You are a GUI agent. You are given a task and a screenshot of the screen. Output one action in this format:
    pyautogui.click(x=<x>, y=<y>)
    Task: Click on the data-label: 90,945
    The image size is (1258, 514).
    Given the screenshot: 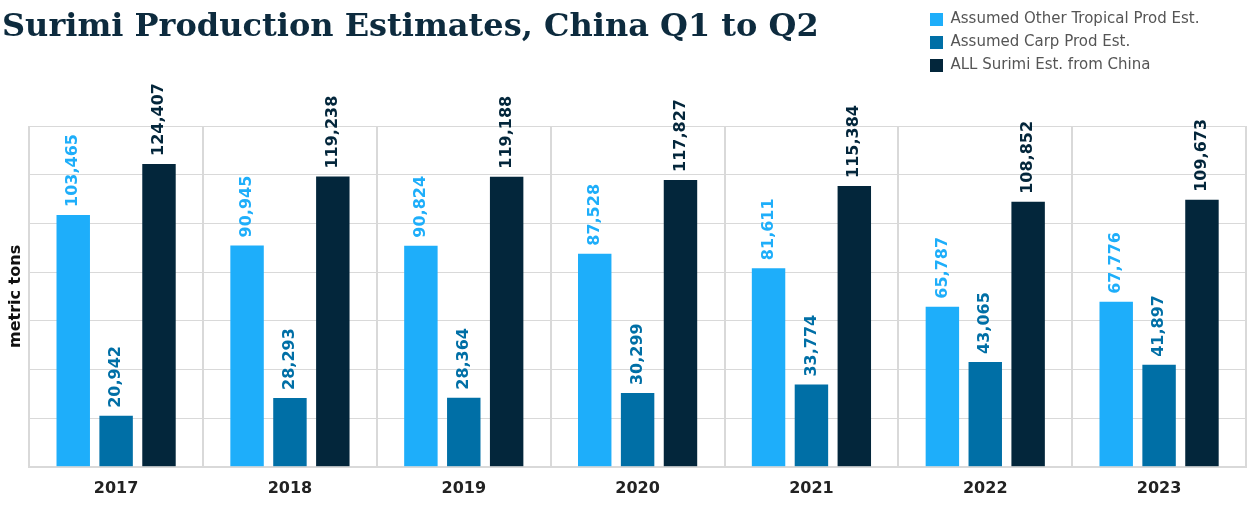 What is the action you would take?
    pyautogui.click(x=246, y=206)
    